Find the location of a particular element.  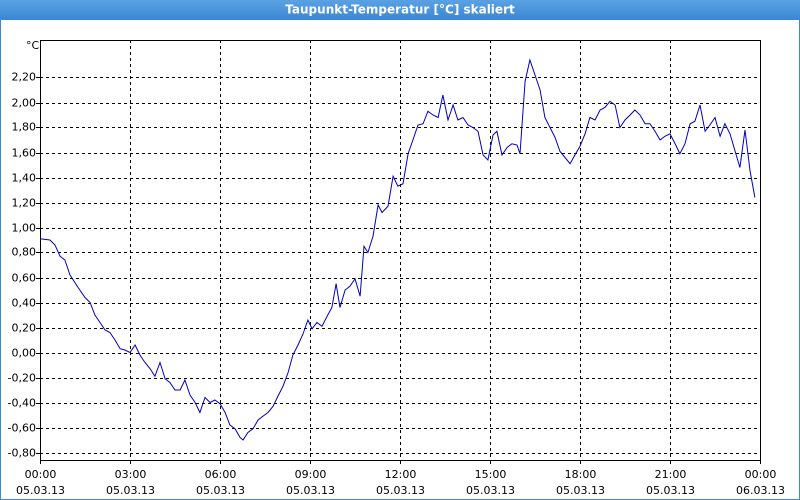

title-bar is located at coordinates (400, 10).